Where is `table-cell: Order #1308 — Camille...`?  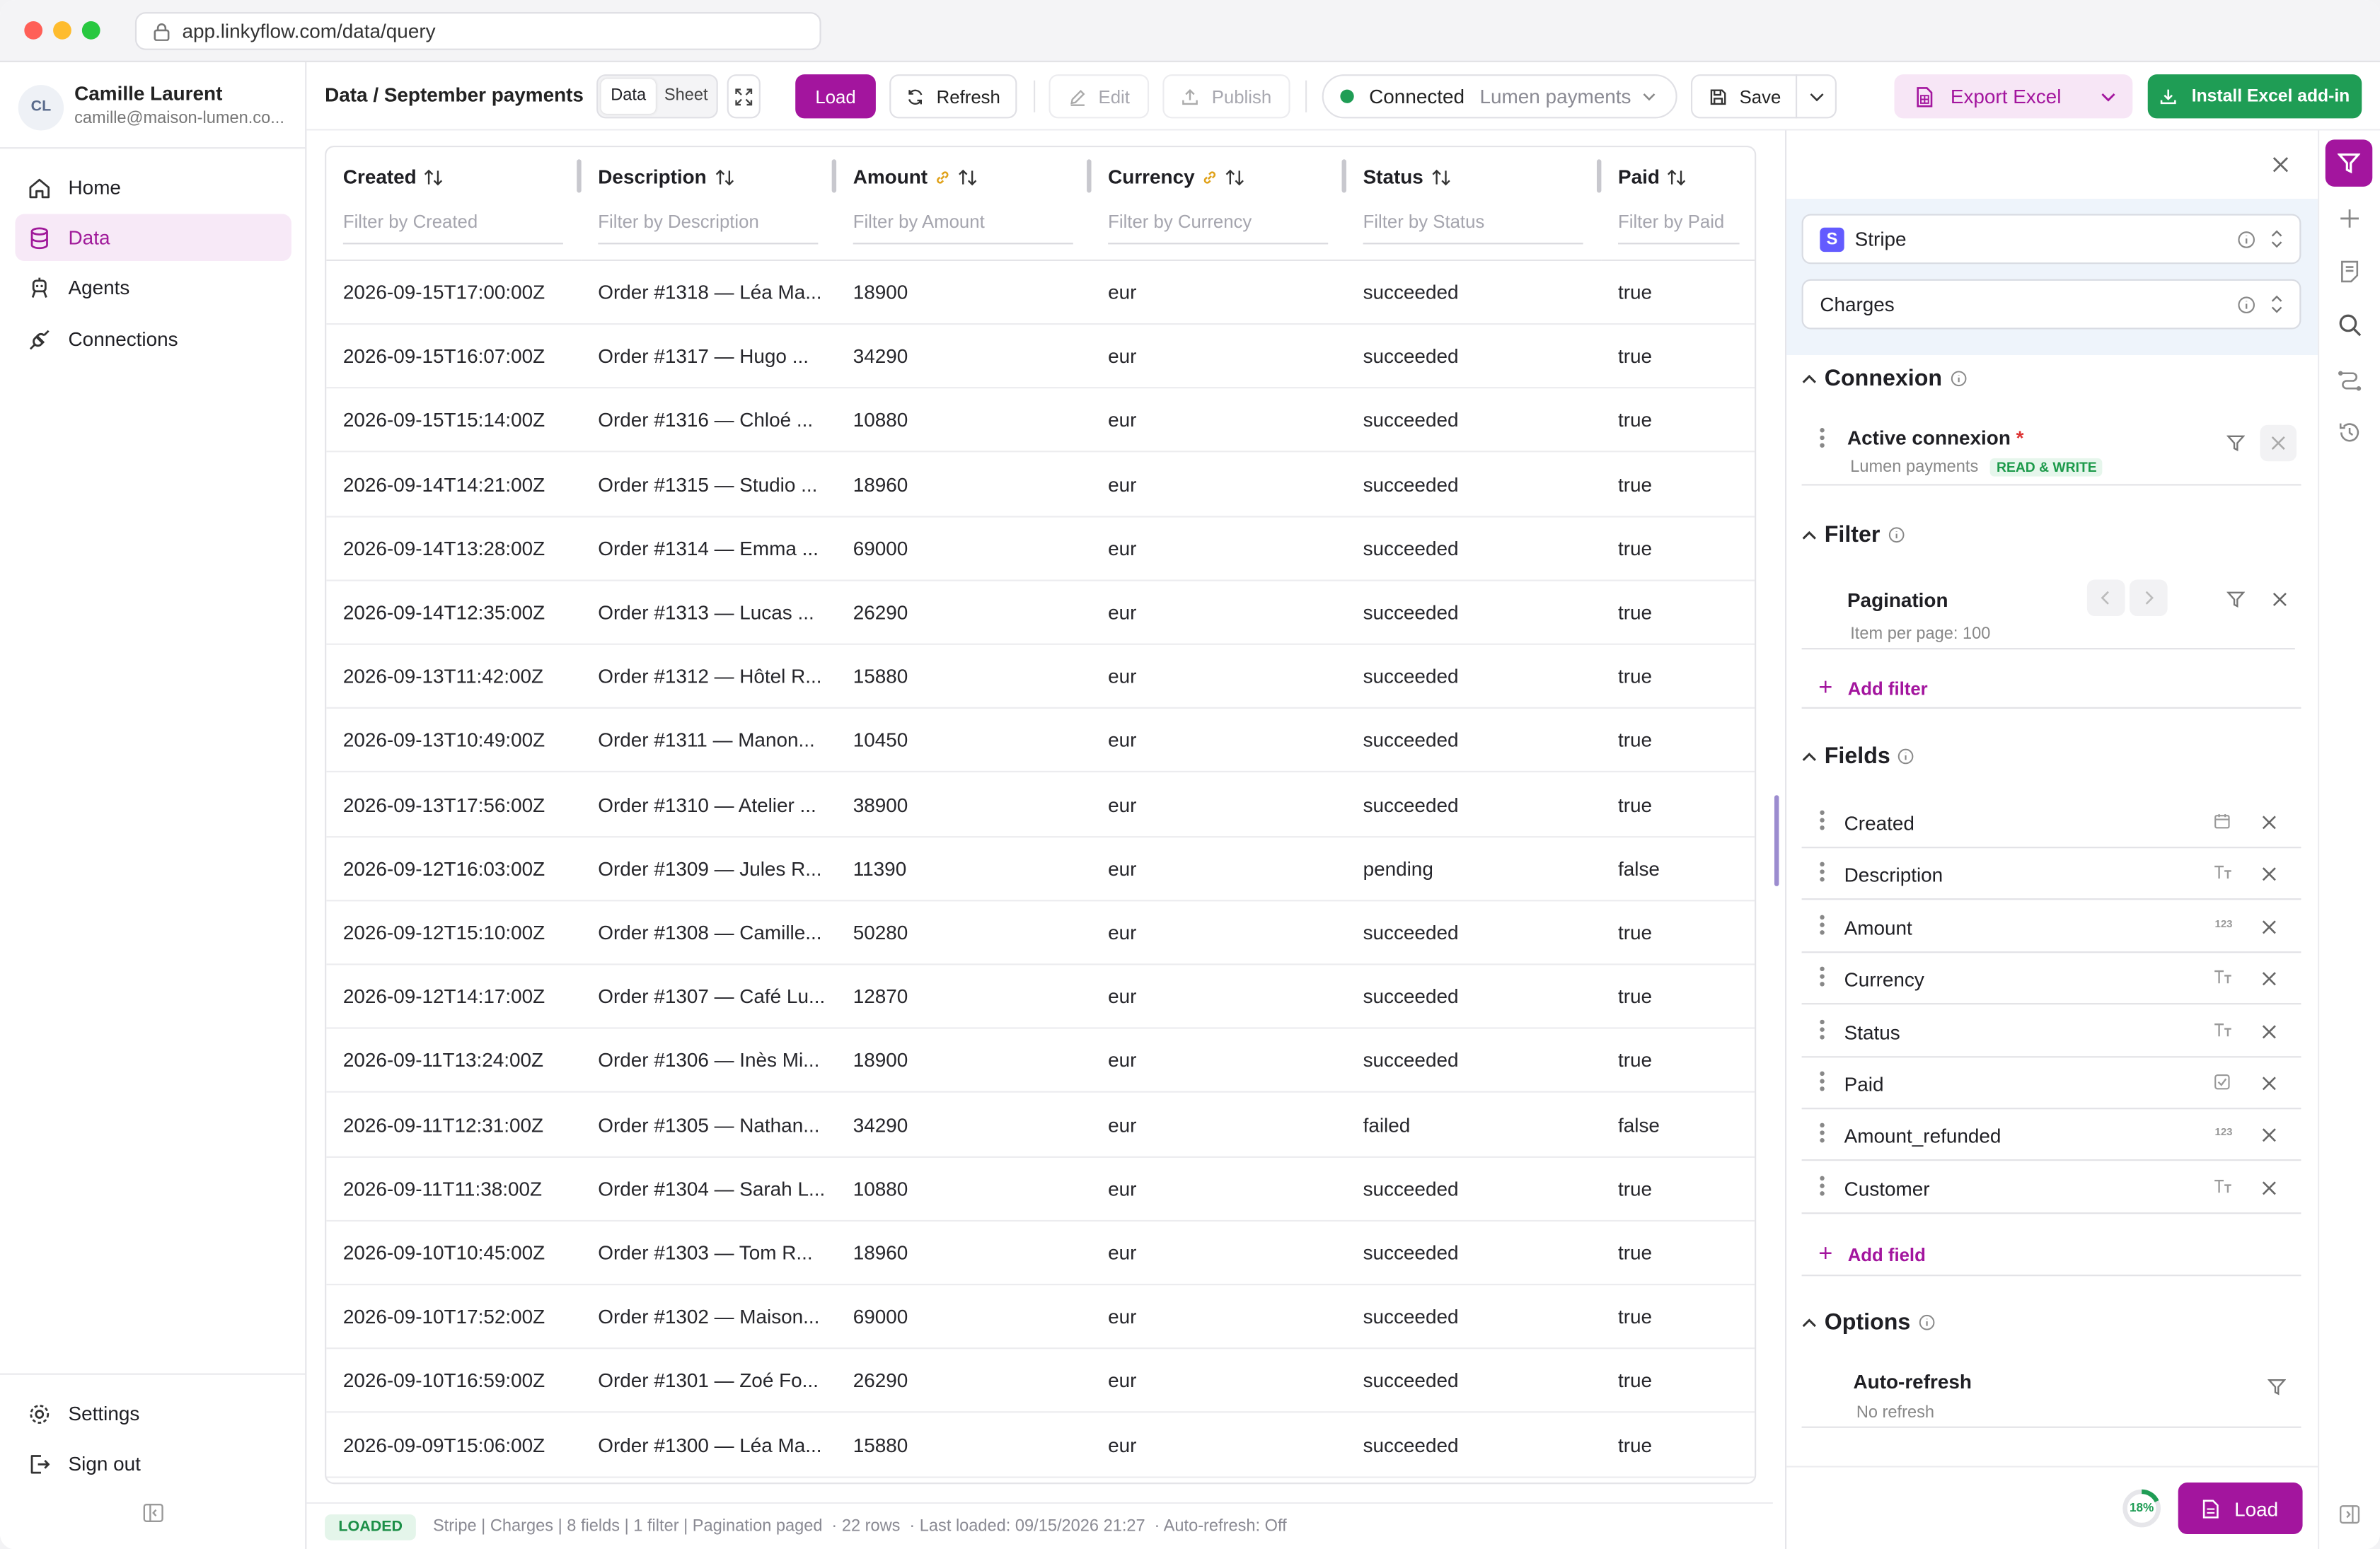
table-cell: Order #1308 — Camille... is located at coordinates (710, 932).